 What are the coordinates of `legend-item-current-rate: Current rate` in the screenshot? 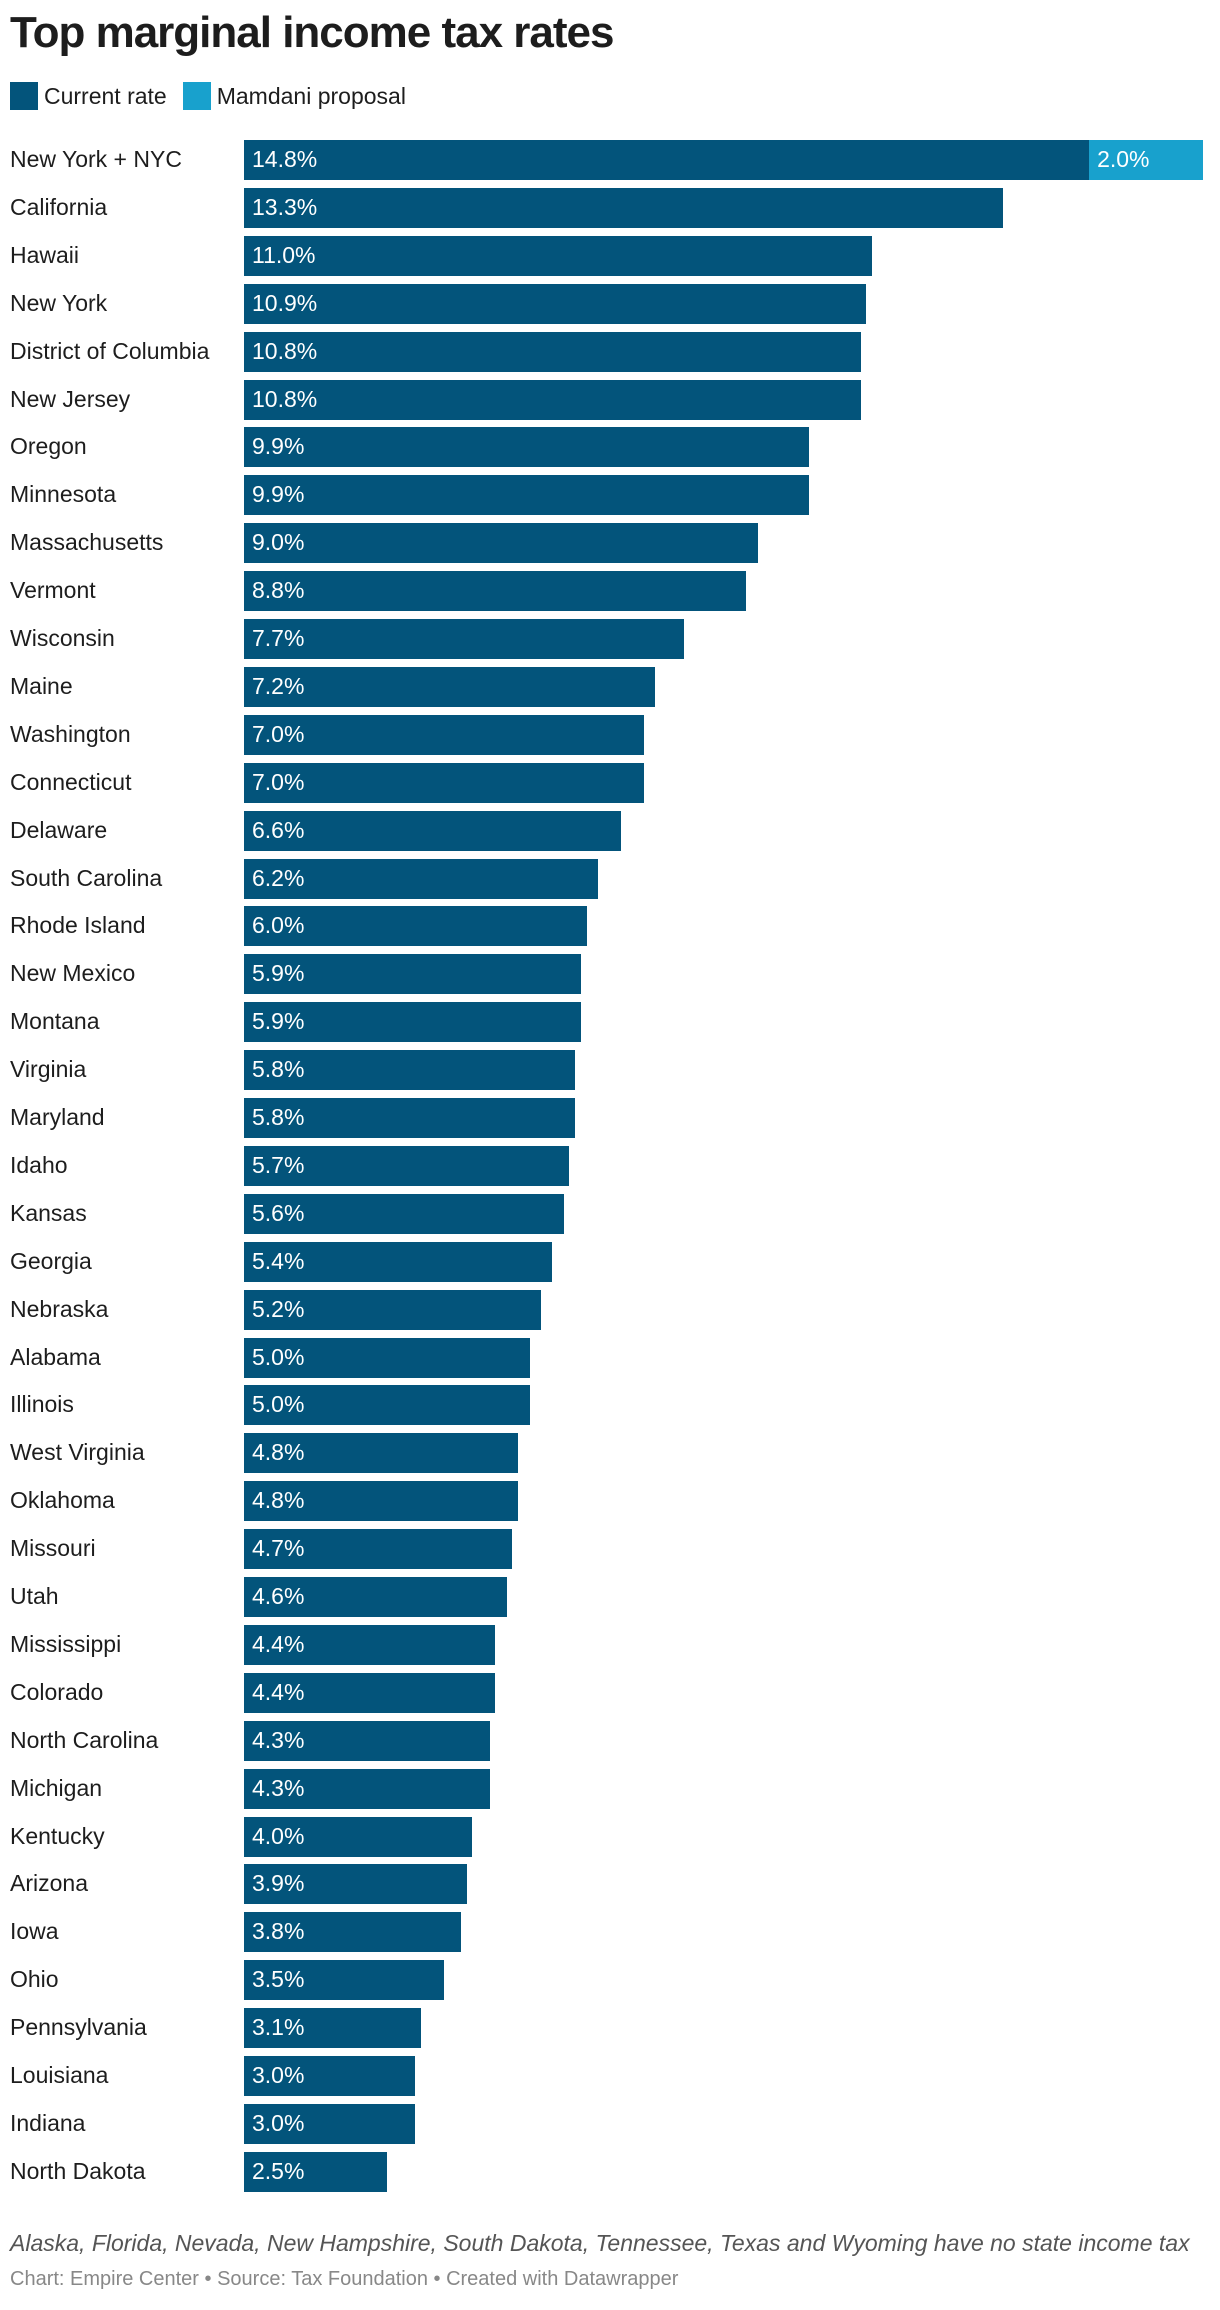 It's located at (88, 96).